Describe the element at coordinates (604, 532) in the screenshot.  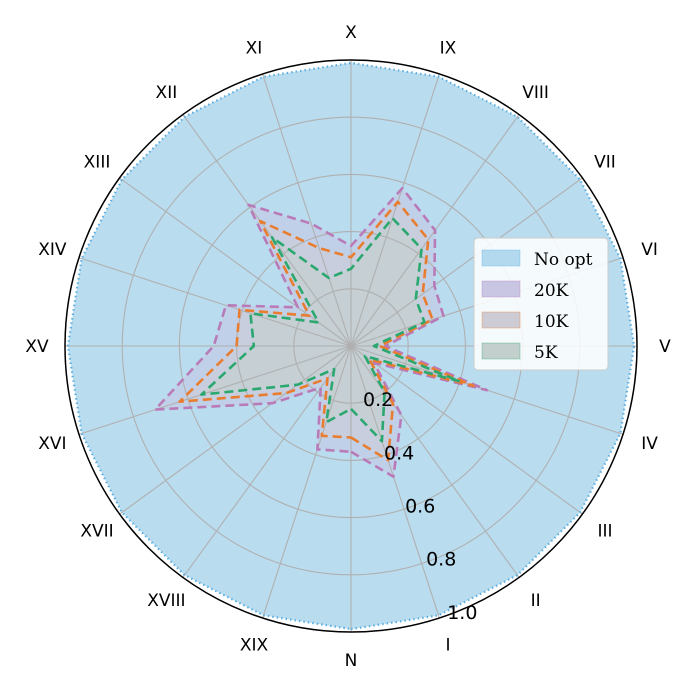
I see `category-label: III` at that location.